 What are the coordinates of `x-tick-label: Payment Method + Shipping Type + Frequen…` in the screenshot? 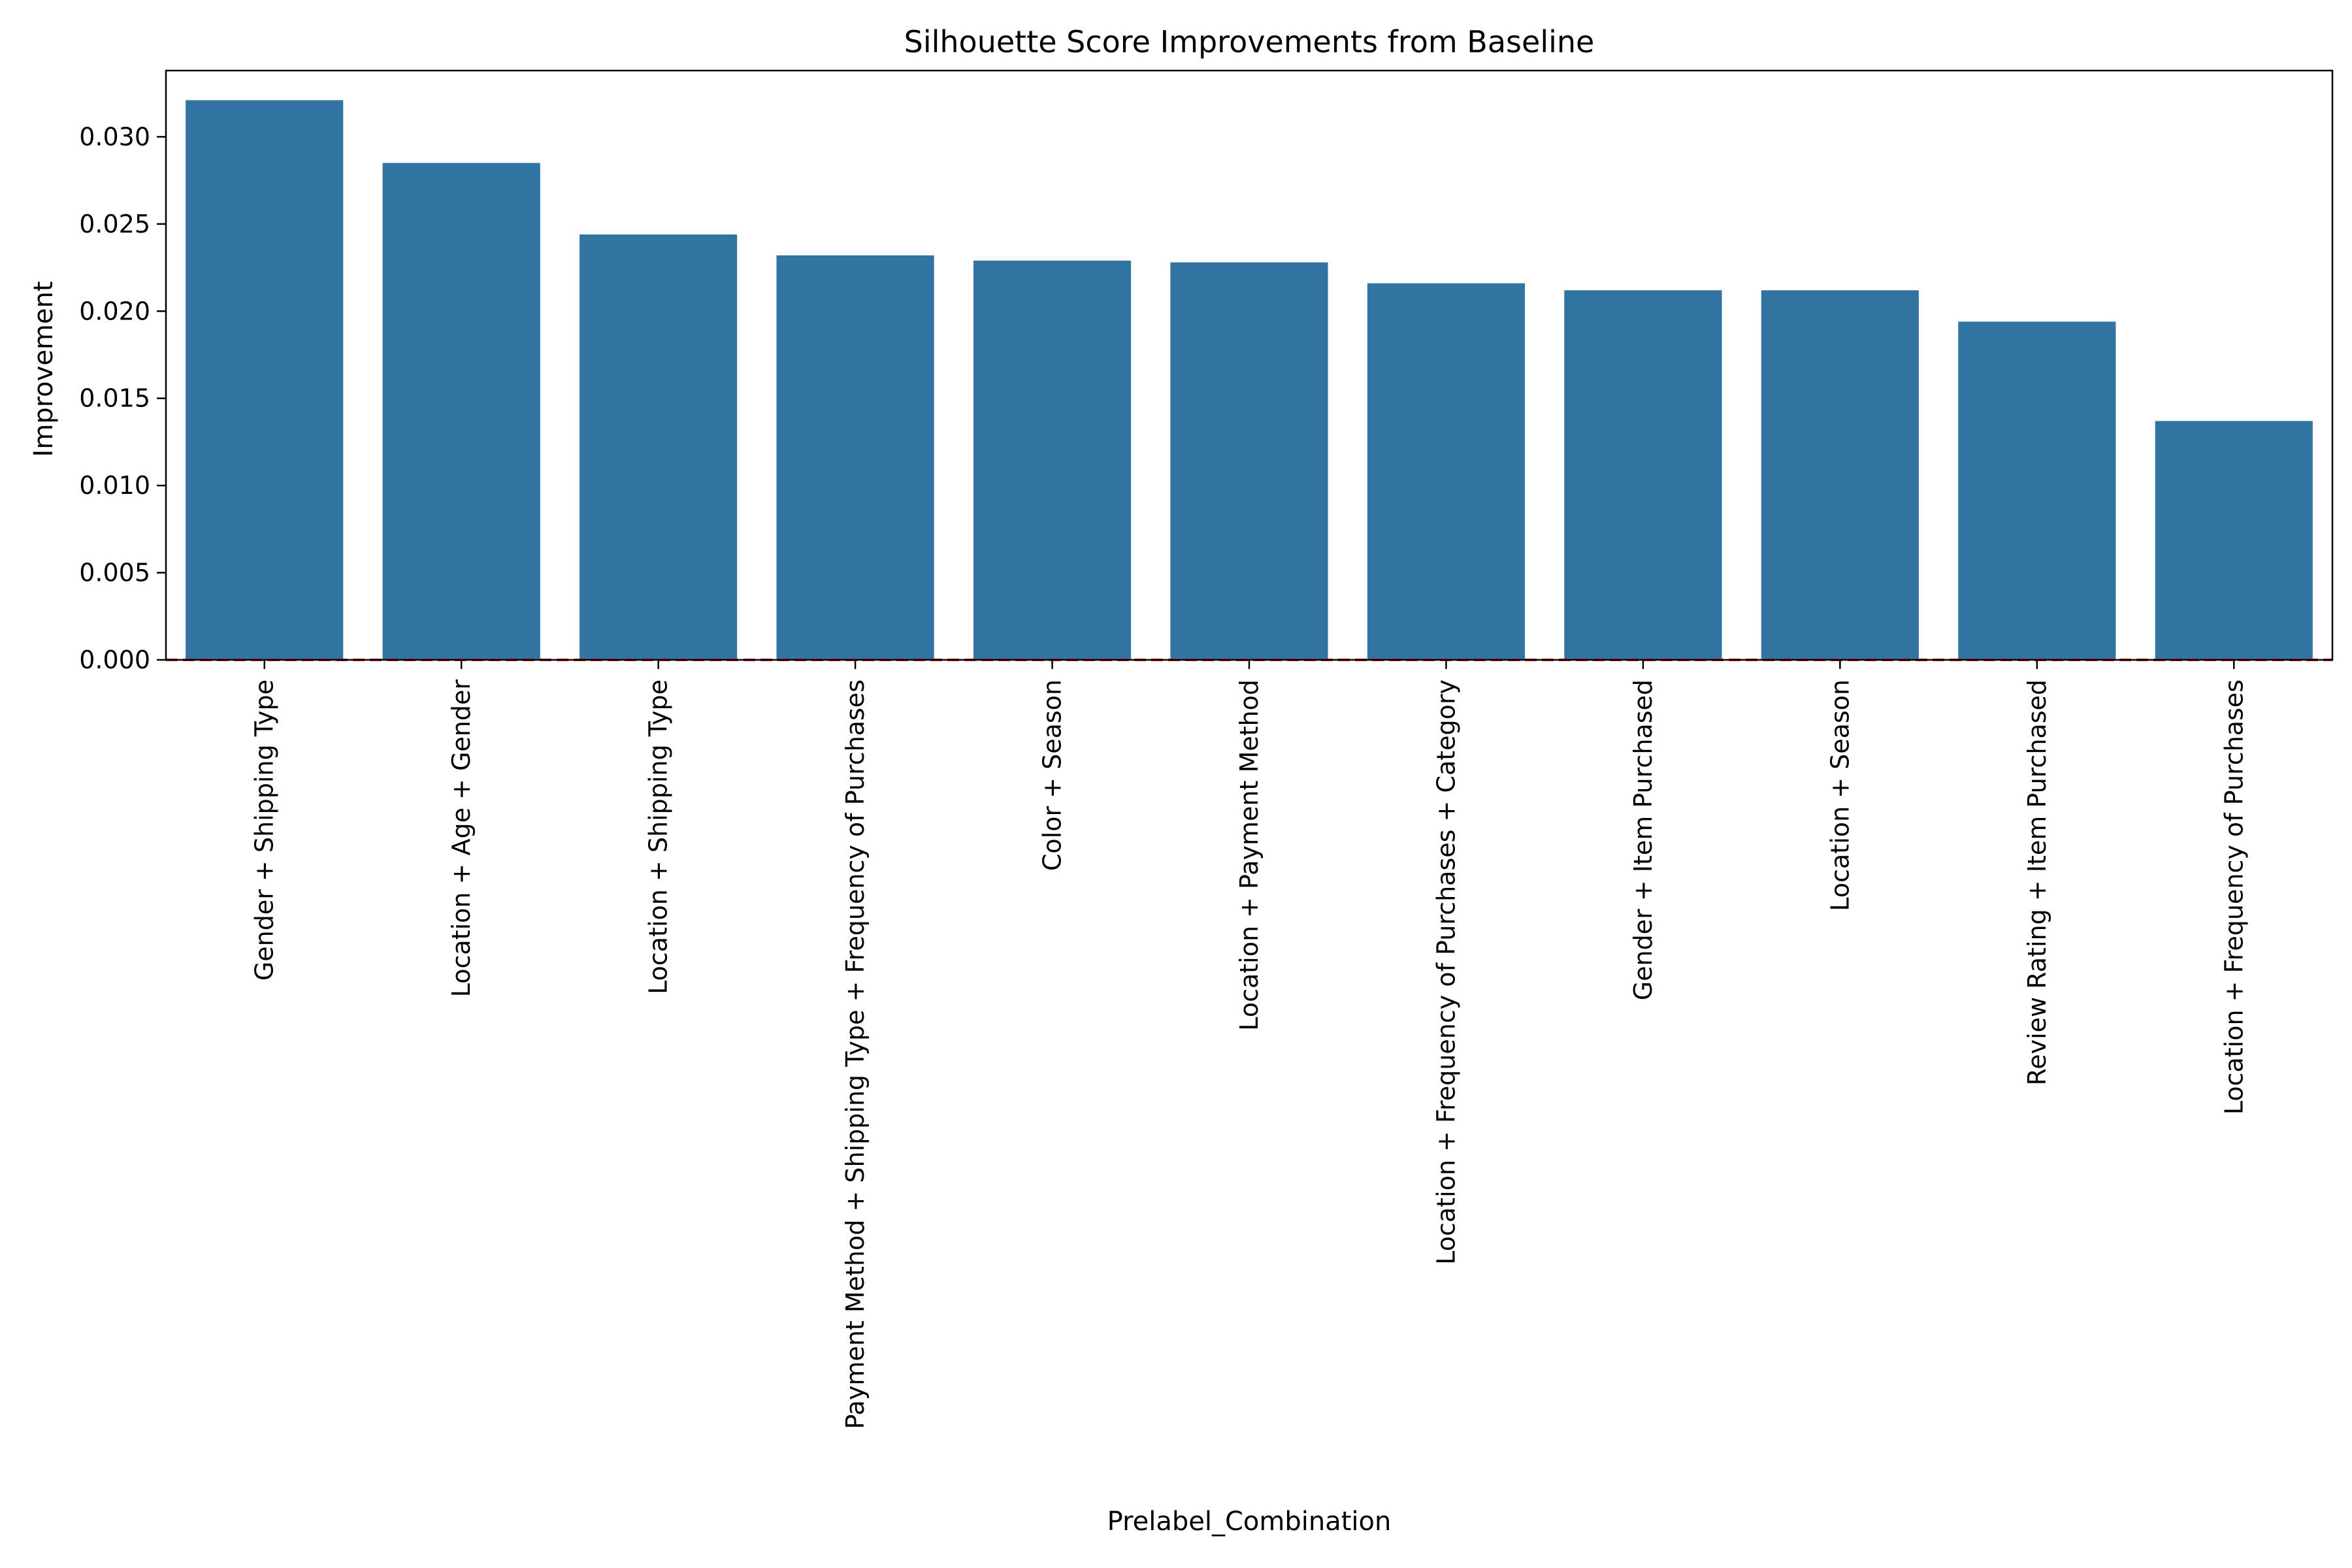 It's located at (855, 1054).